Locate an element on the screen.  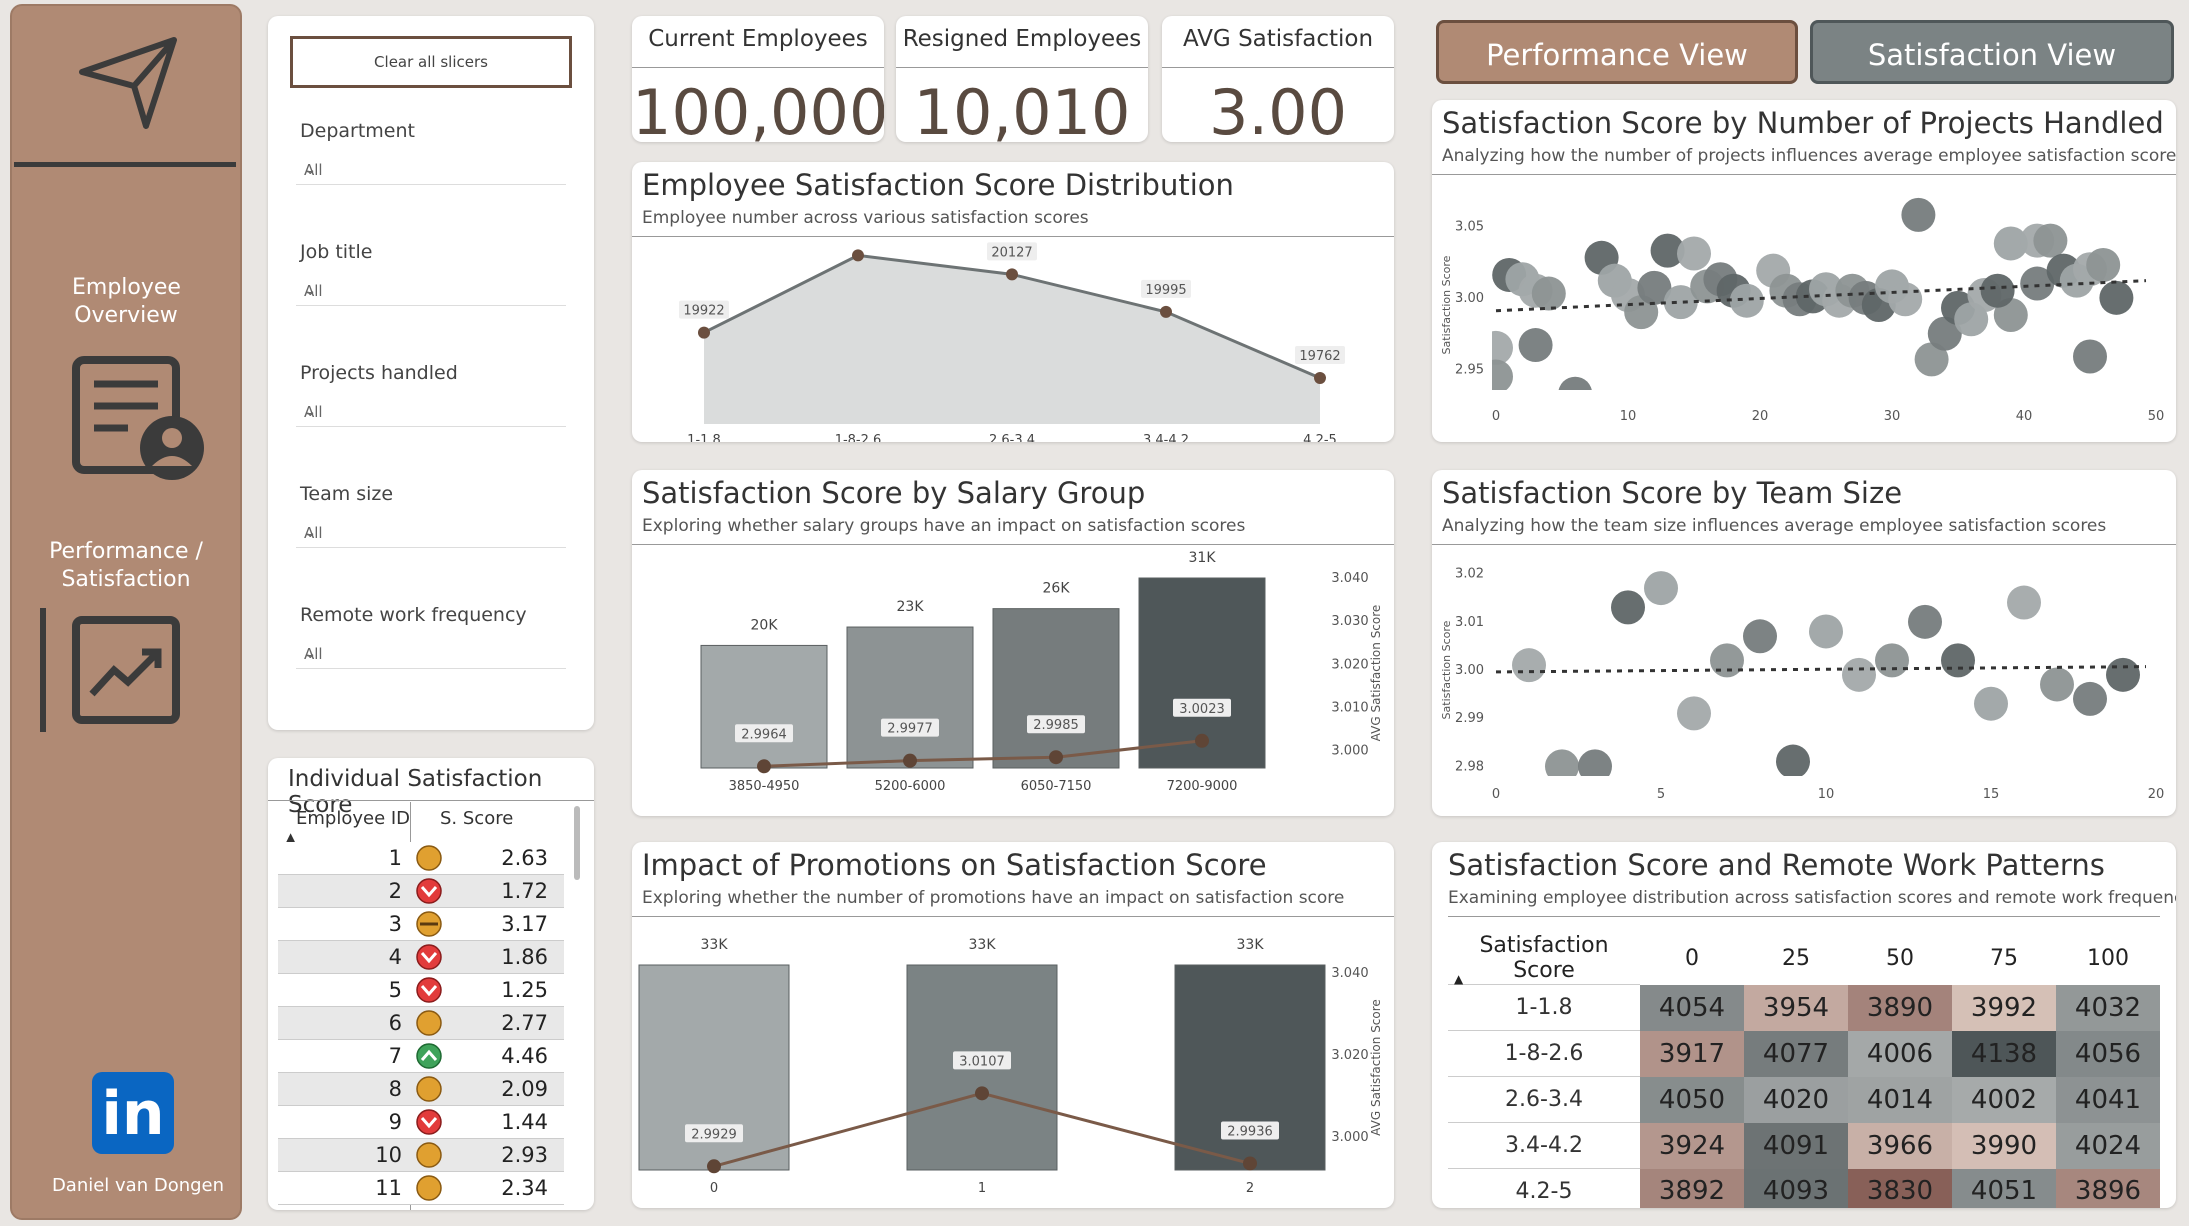
y2-tick-label: 3.030 is located at coordinates (1349, 621).